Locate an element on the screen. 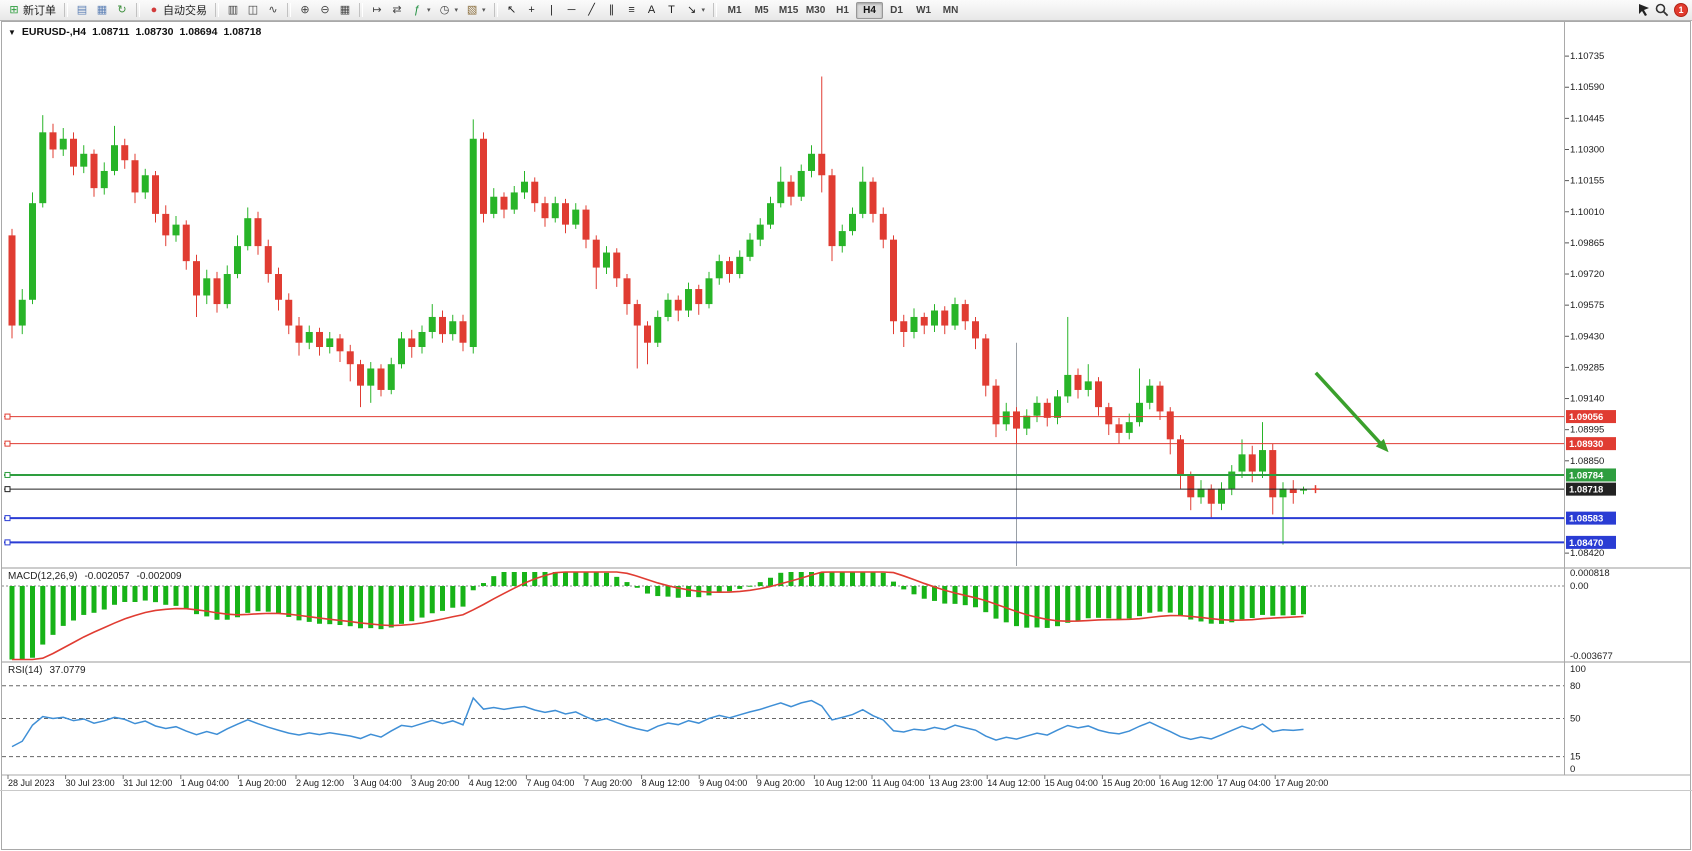  crosshair-button: + is located at coordinates (532, 10).